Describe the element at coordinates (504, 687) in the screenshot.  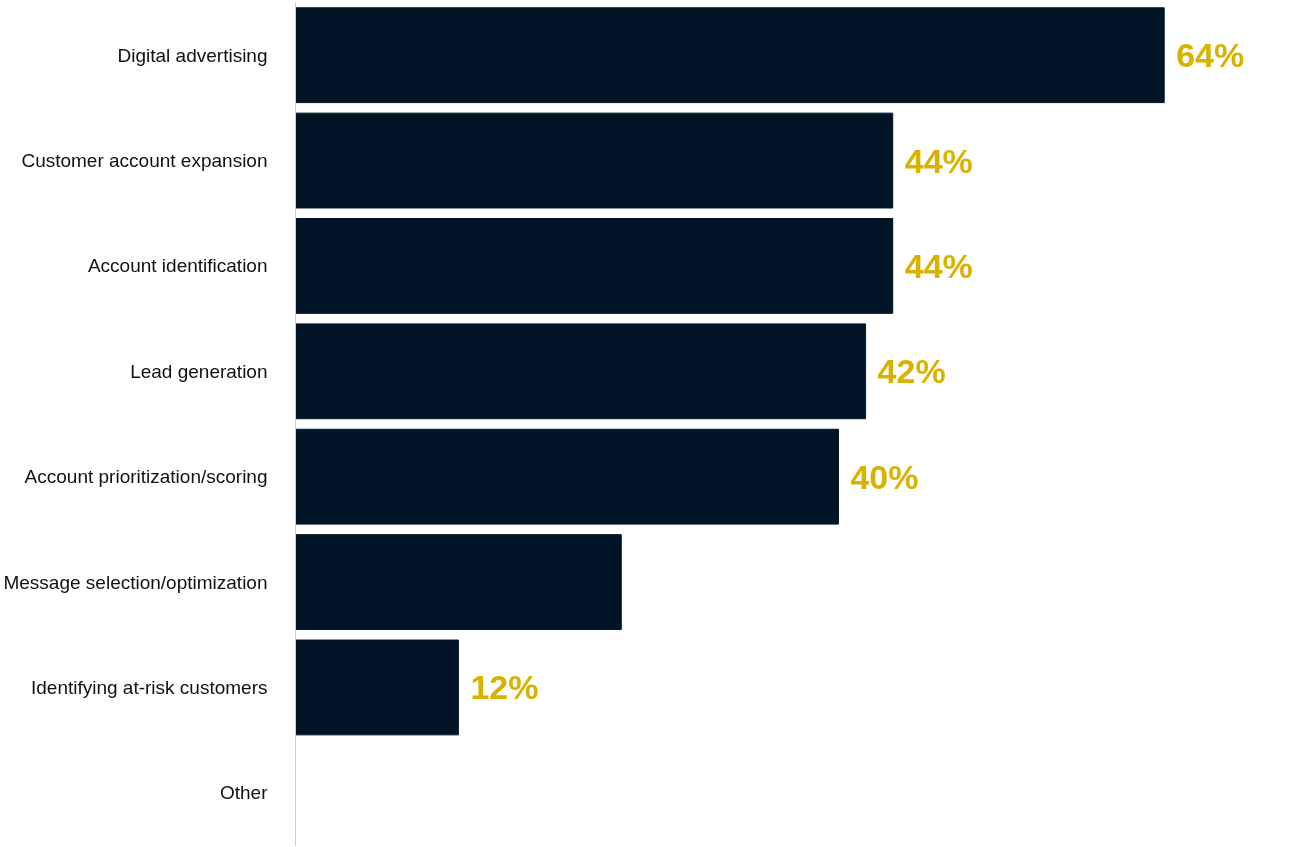
I see `data-label: 12%` at that location.